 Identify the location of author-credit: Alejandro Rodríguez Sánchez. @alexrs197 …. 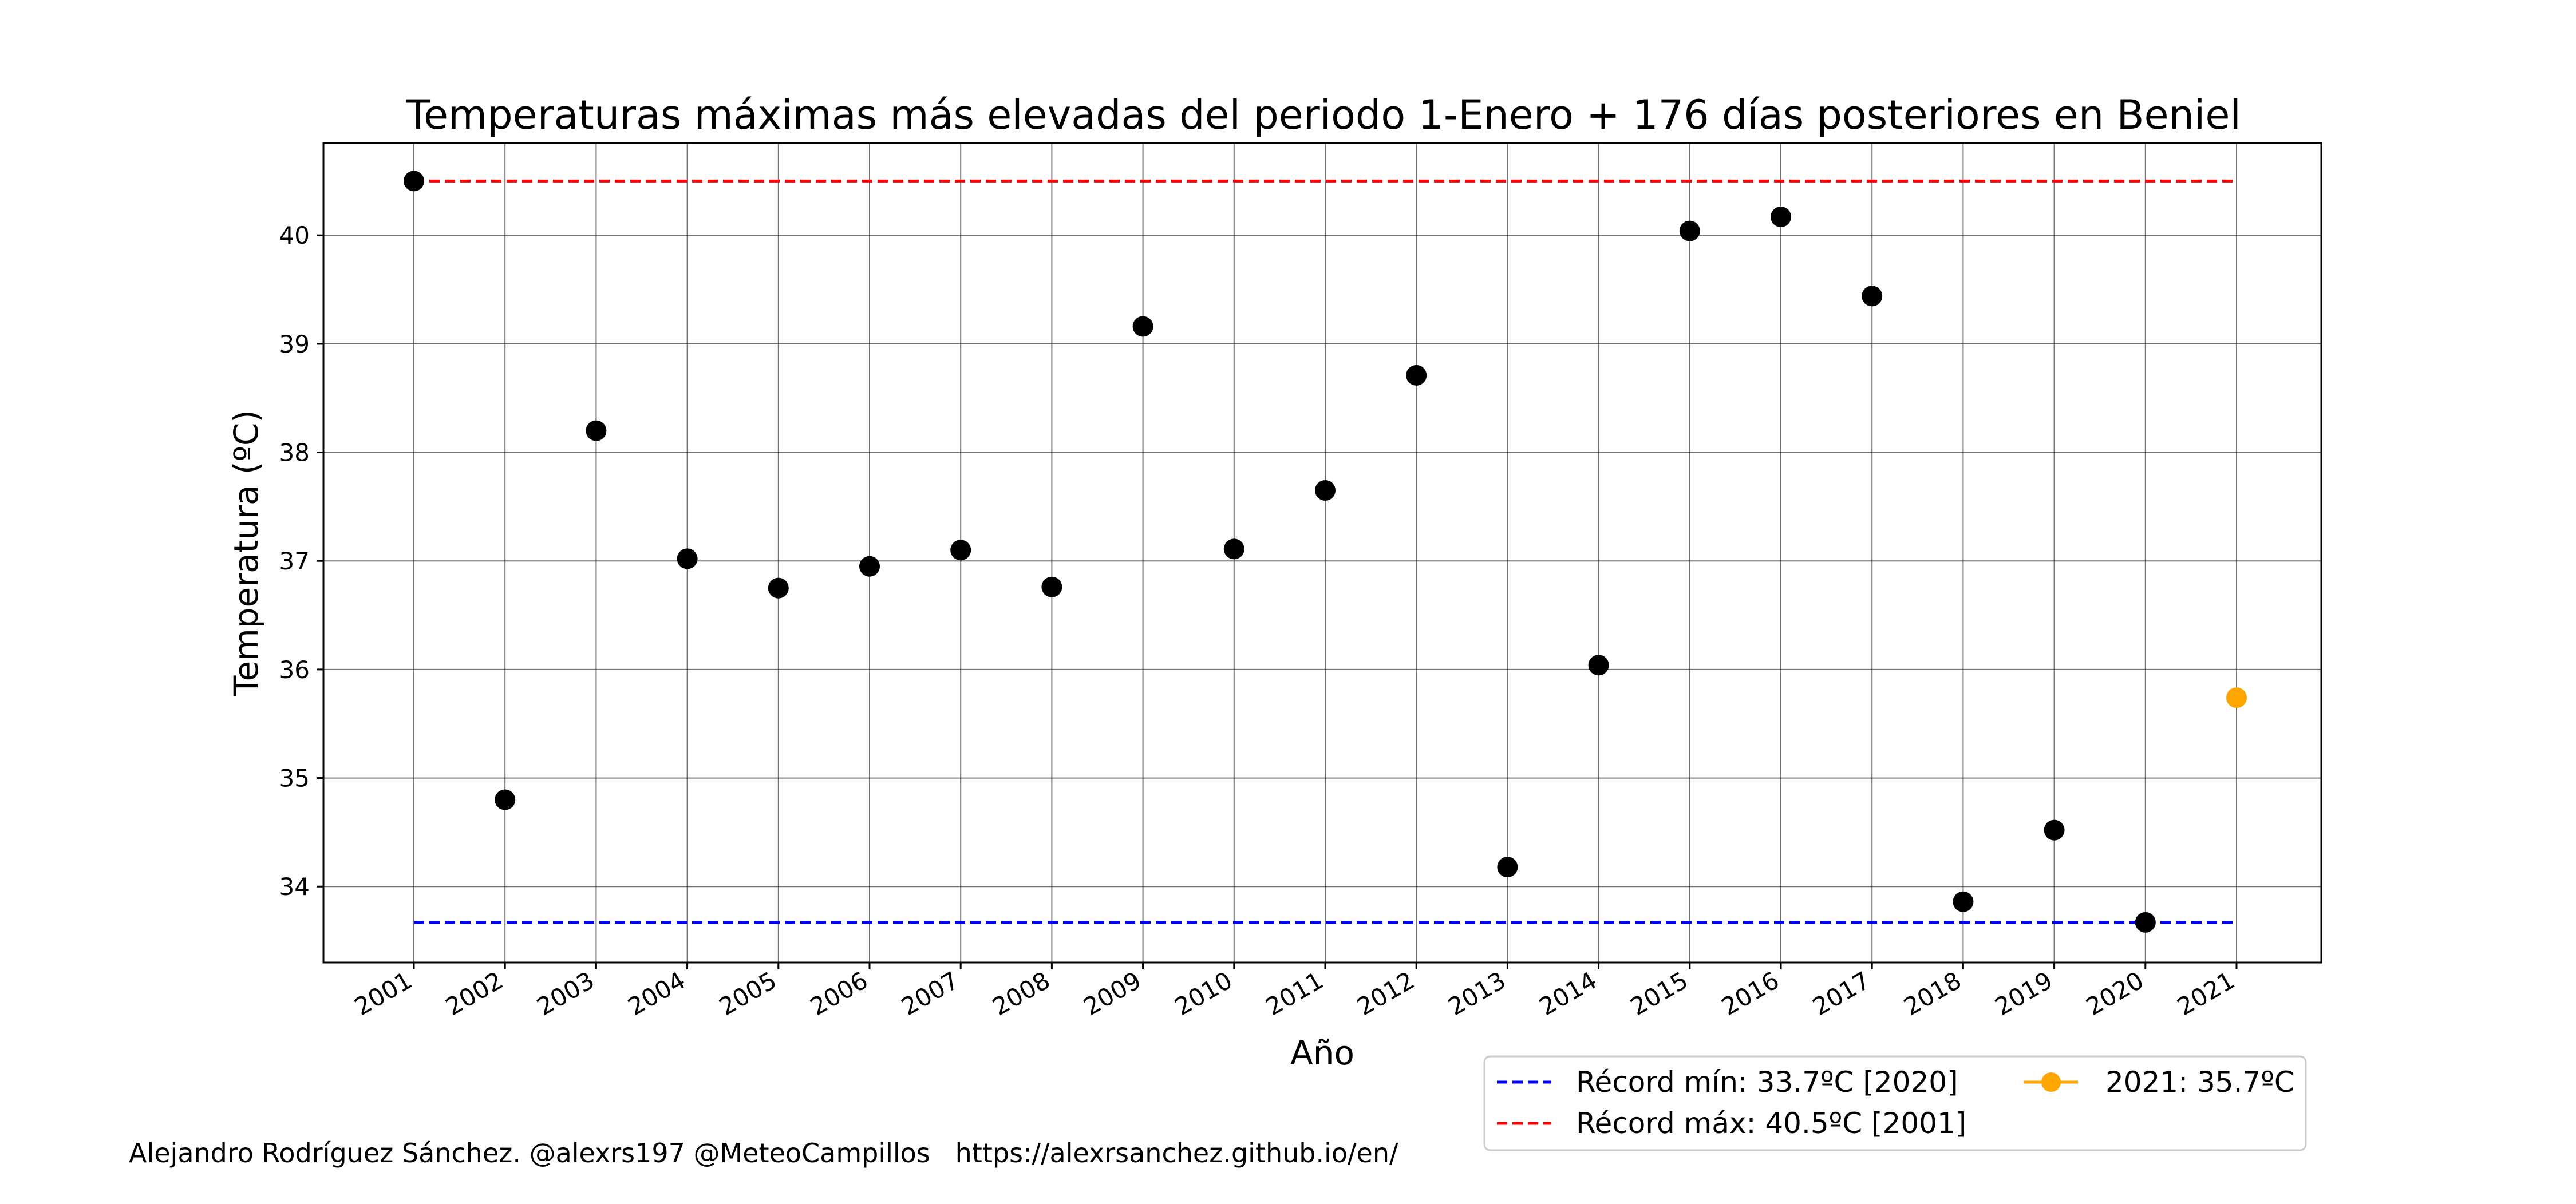
(763, 1153).